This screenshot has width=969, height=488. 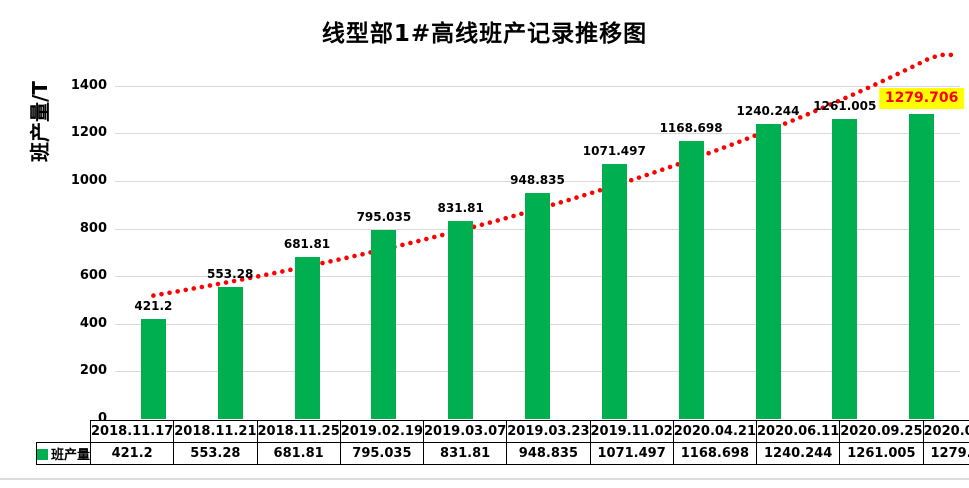 I want to click on date-header-cell: 2018.11.25, so click(x=298, y=431).